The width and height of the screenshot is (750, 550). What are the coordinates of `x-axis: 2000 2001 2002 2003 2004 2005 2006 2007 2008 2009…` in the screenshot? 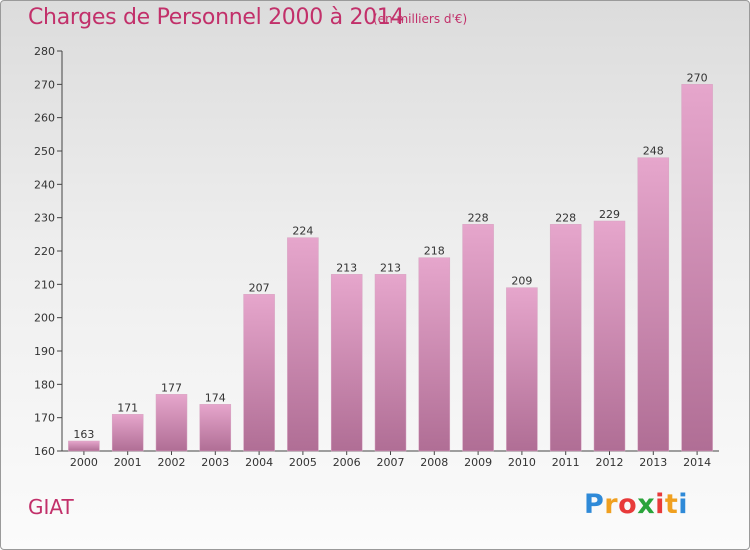 It's located at (390, 459).